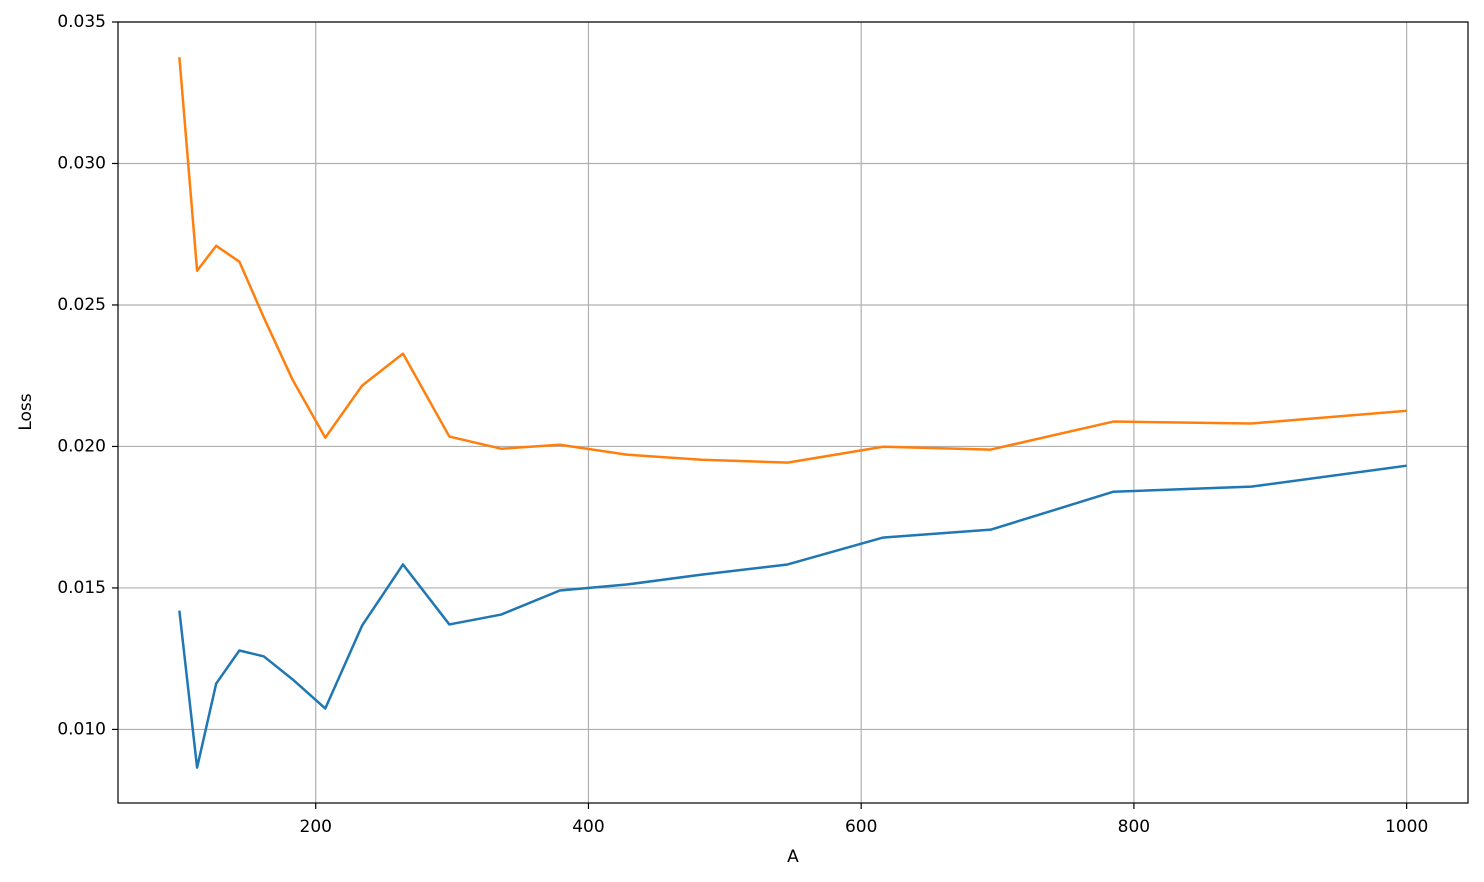  Describe the element at coordinates (81, 729) in the screenshot. I see `y-tick-label: 0.010` at that location.